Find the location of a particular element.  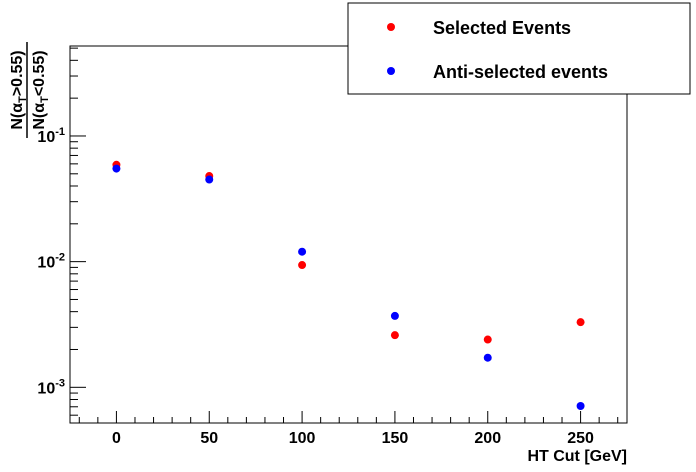

legend-label-selected: Selected Events is located at coordinates (502, 28).